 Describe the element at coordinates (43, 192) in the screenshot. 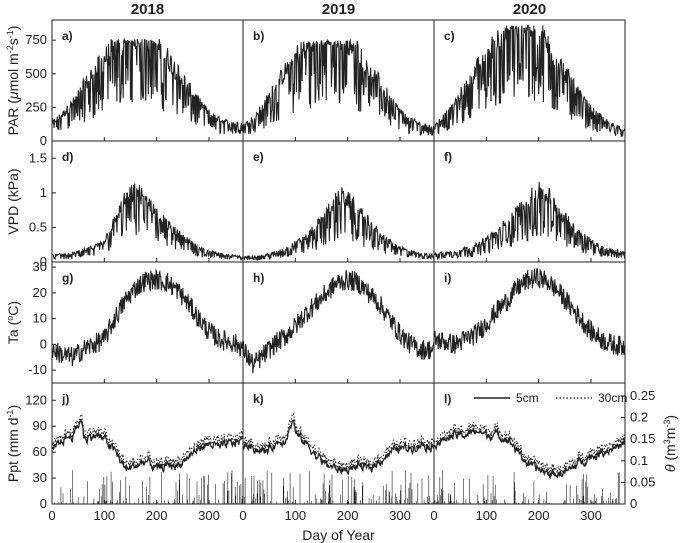

I see `ytick-label-vpd: 1` at that location.